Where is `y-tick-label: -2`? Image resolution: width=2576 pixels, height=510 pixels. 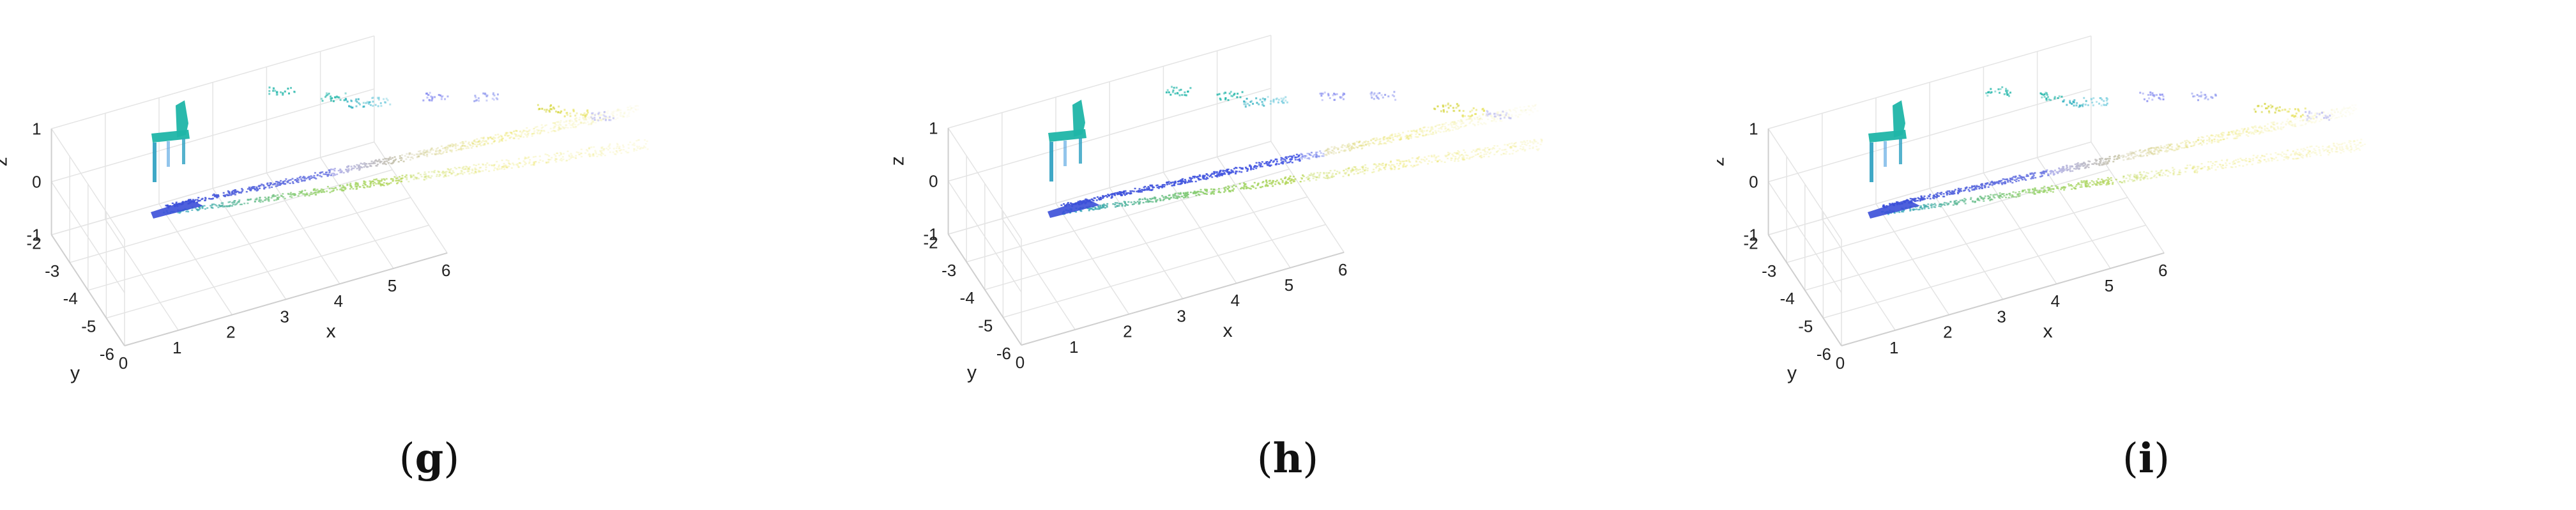
y-tick-label: -2 is located at coordinates (33, 242).